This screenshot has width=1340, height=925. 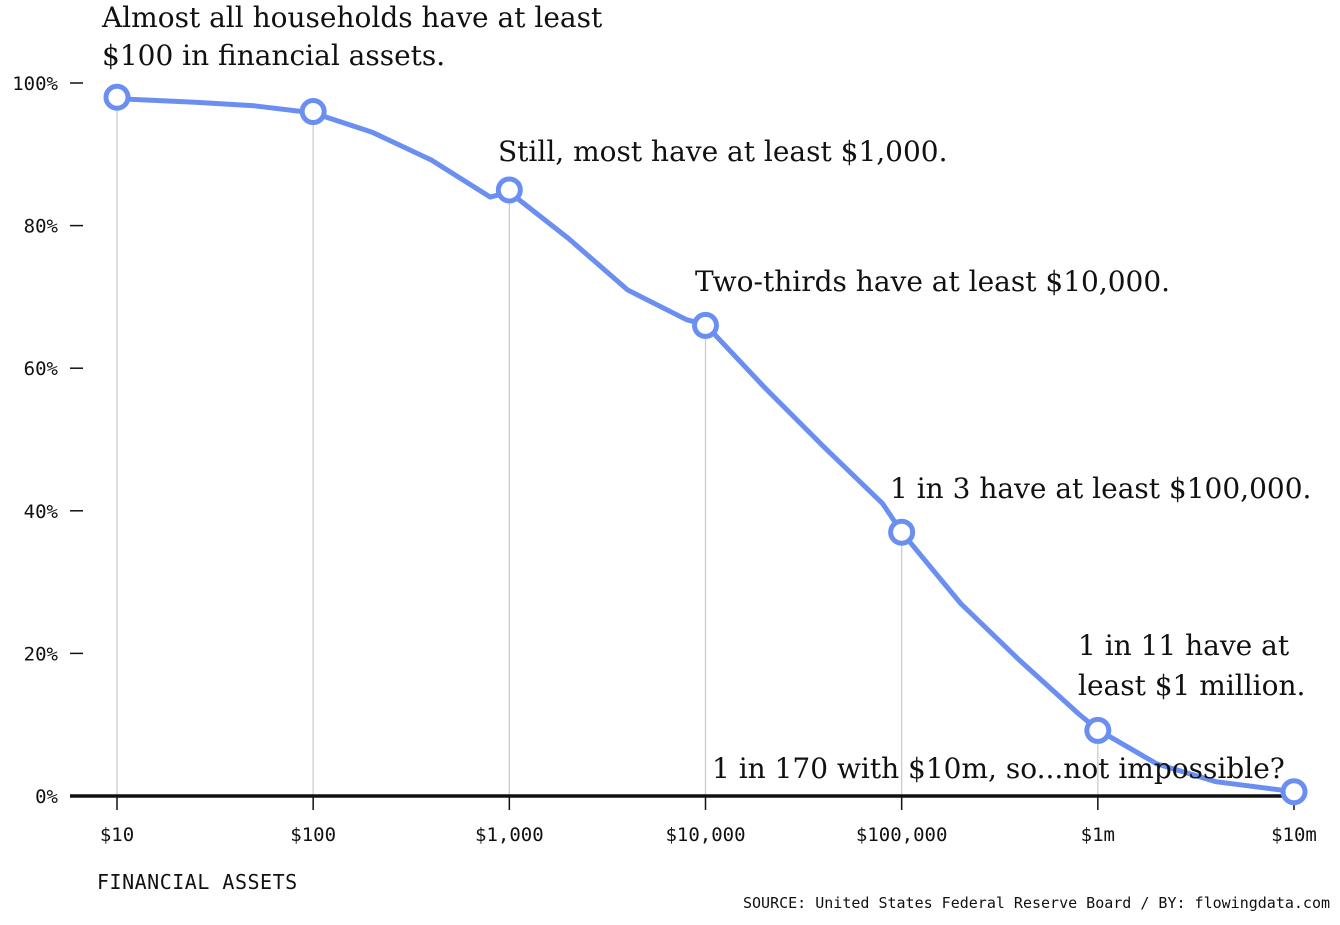 What do you see at coordinates (352, 17) in the screenshot?
I see `annotation-0-line-0: Almost all households have at least` at bounding box center [352, 17].